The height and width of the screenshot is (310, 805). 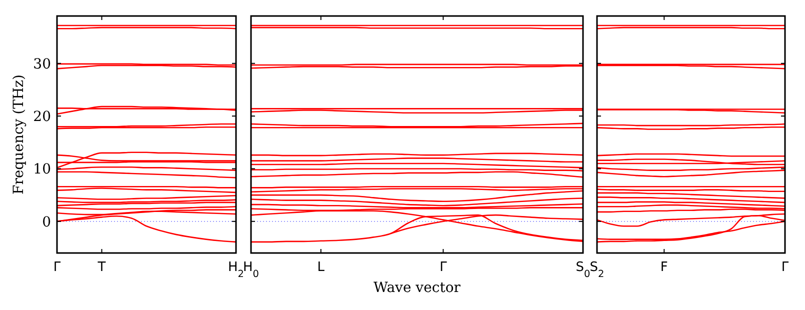 What do you see at coordinates (583, 270) in the screenshot?
I see `x-tick-label: S$_{0}$` at bounding box center [583, 270].